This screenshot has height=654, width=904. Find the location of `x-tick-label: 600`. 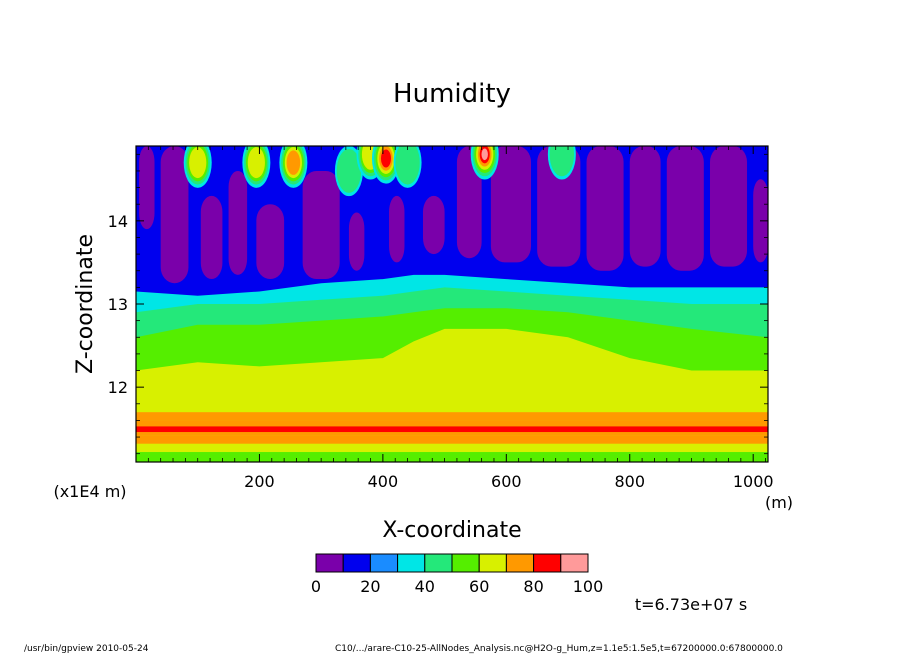

x-tick-label: 600 is located at coordinates (506, 481).